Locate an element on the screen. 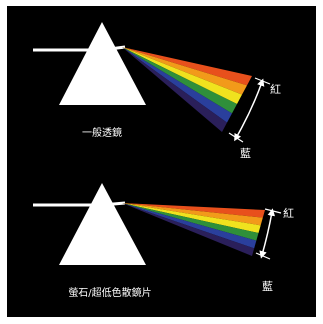 This screenshot has width=323, height=324. caption-fluorite-lens: 螢石/超低色散鏡片 is located at coordinates (109, 292).